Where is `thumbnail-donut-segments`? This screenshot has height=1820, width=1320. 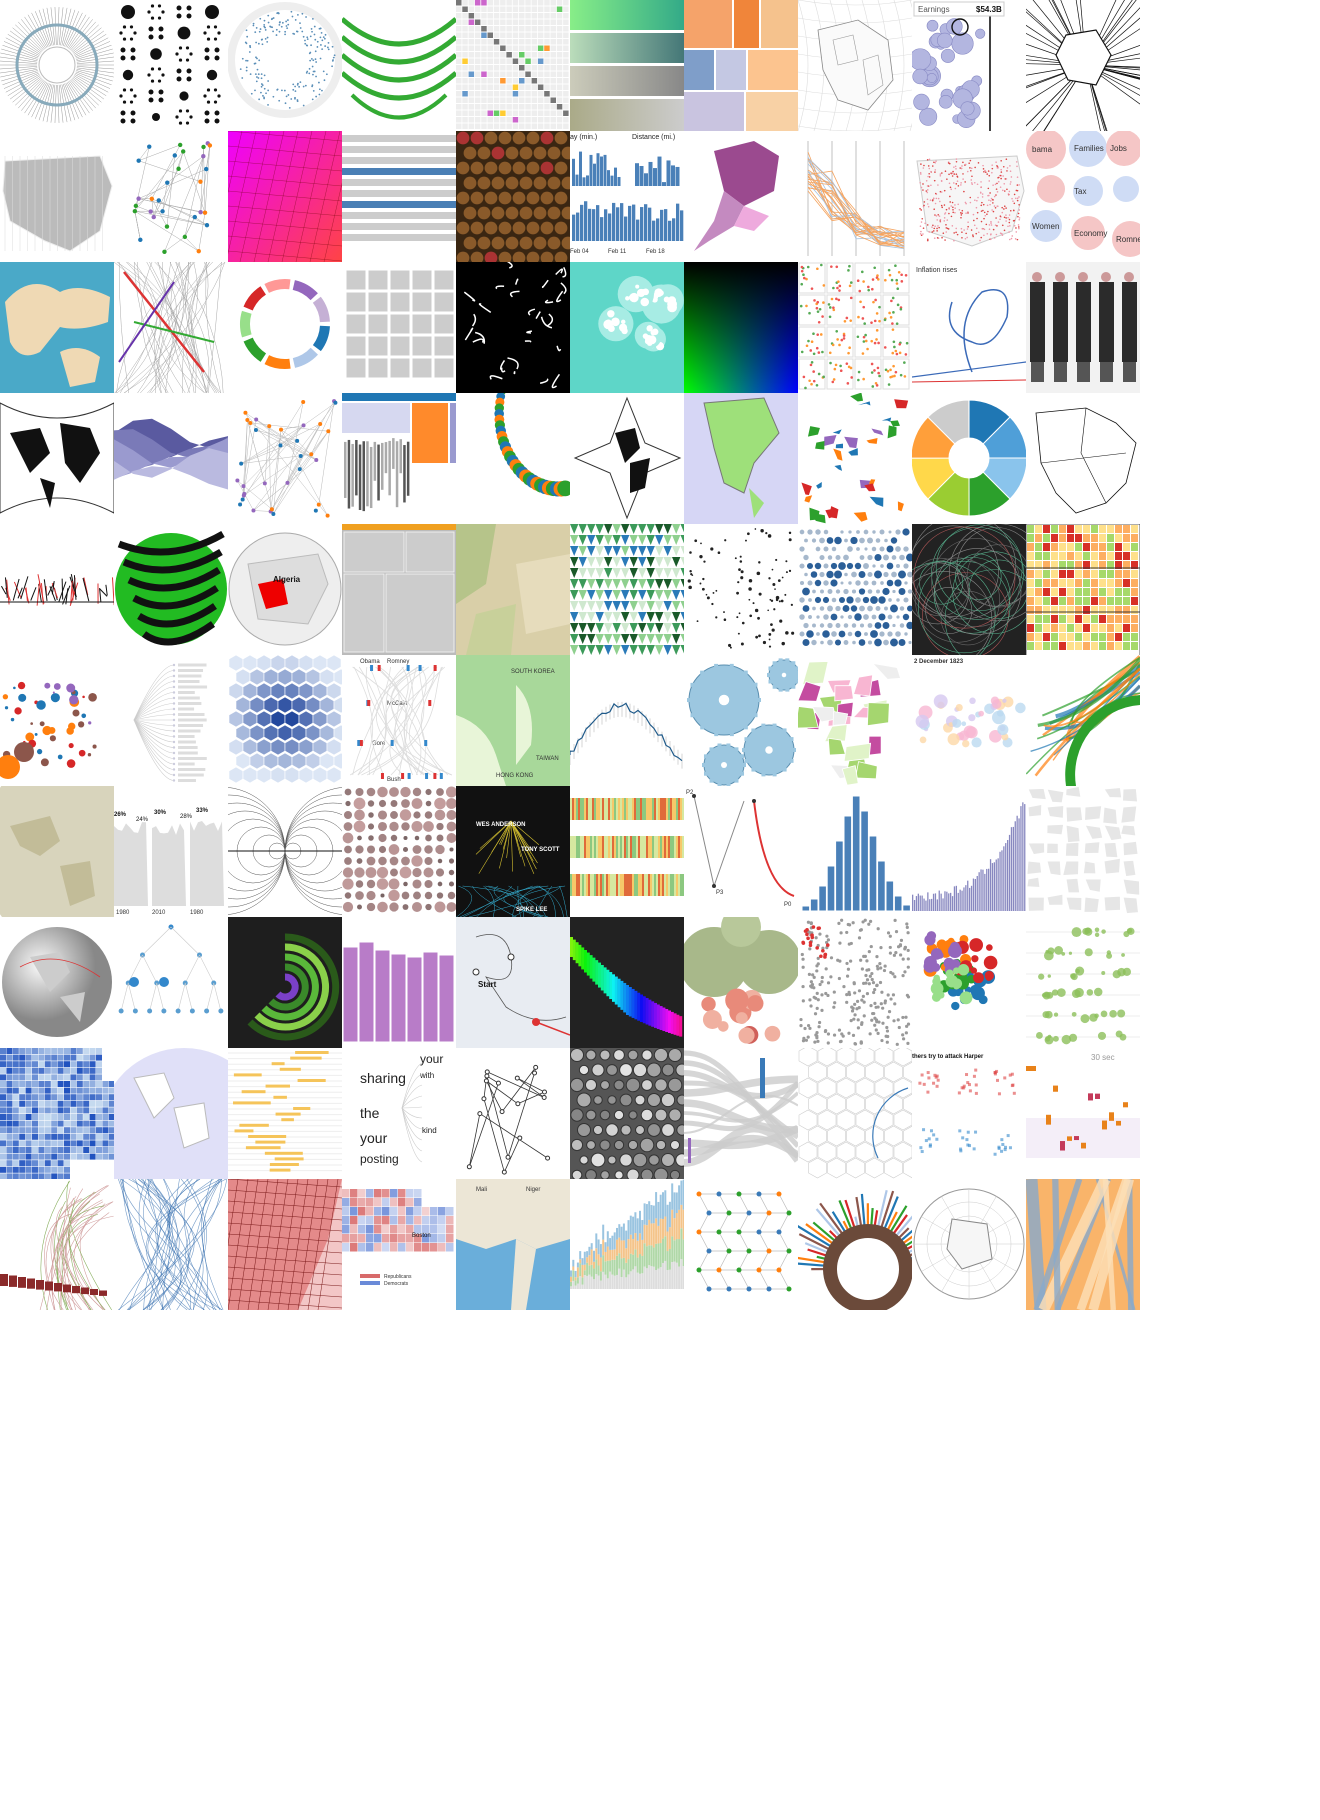
thumbnail-donut-segments is located at coordinates (285, 327).